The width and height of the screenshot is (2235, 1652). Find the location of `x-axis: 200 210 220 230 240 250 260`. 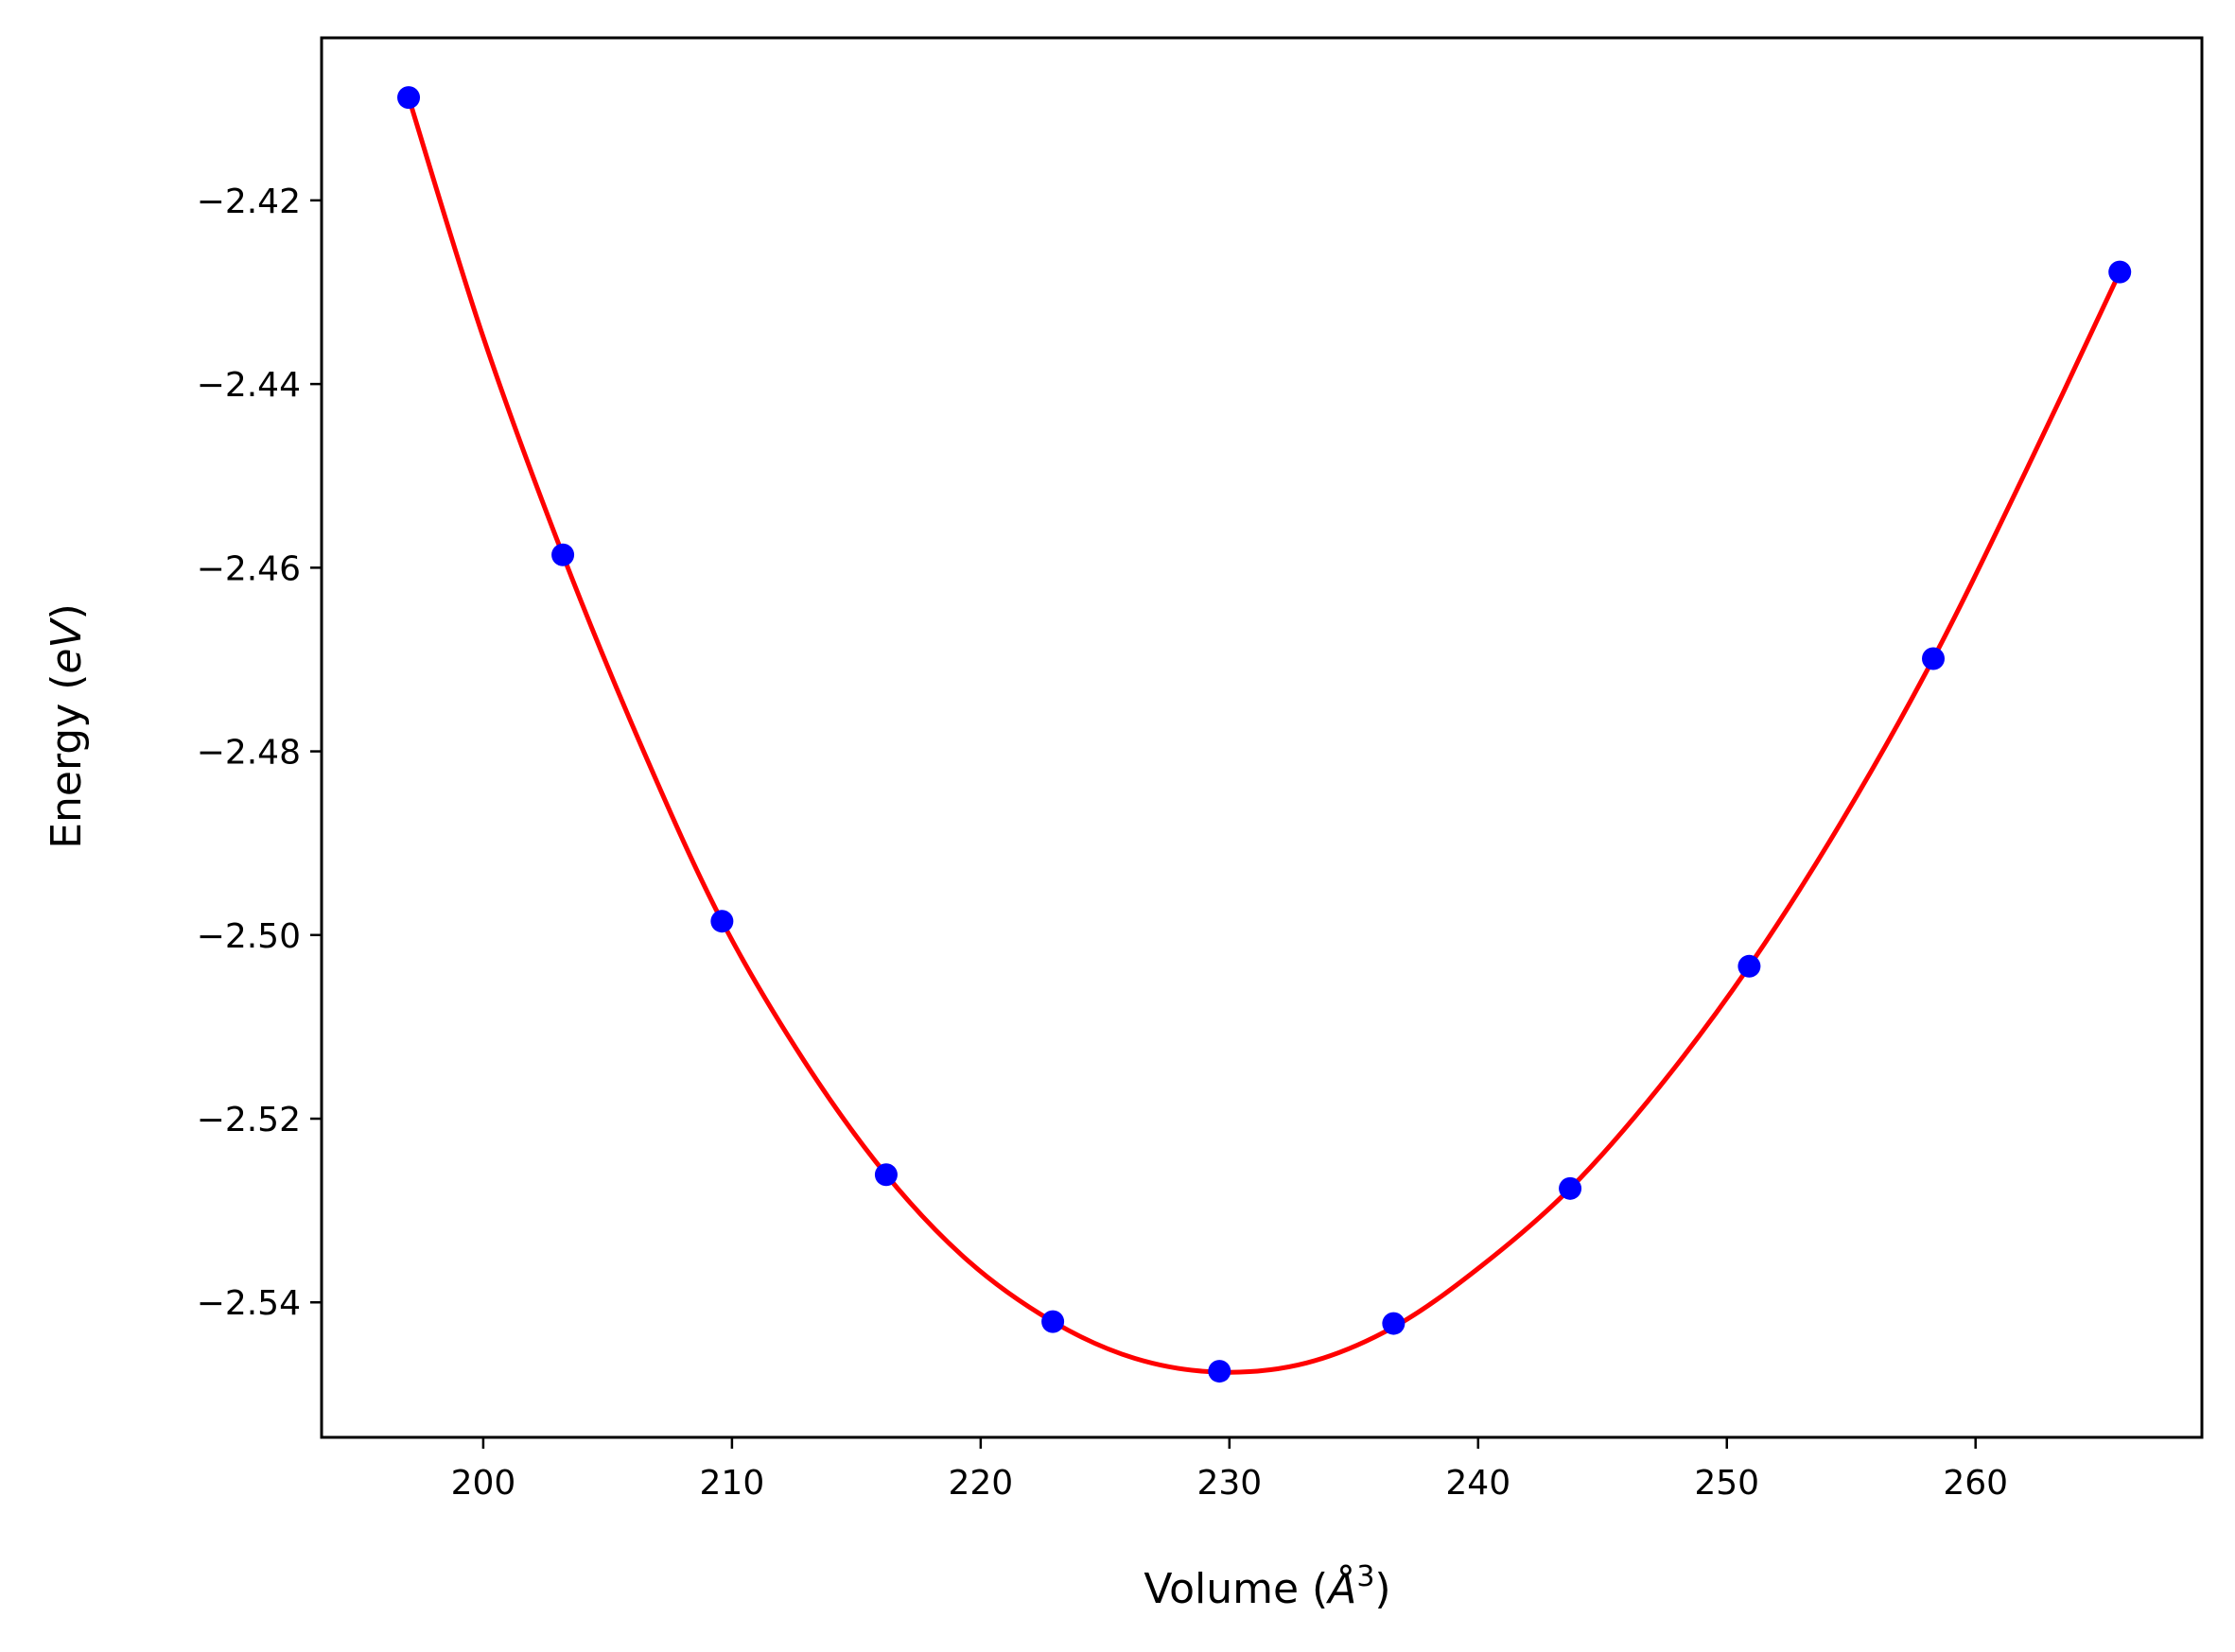

x-axis: 200 210 220 230 240 250 260 is located at coordinates (1229, 1470).